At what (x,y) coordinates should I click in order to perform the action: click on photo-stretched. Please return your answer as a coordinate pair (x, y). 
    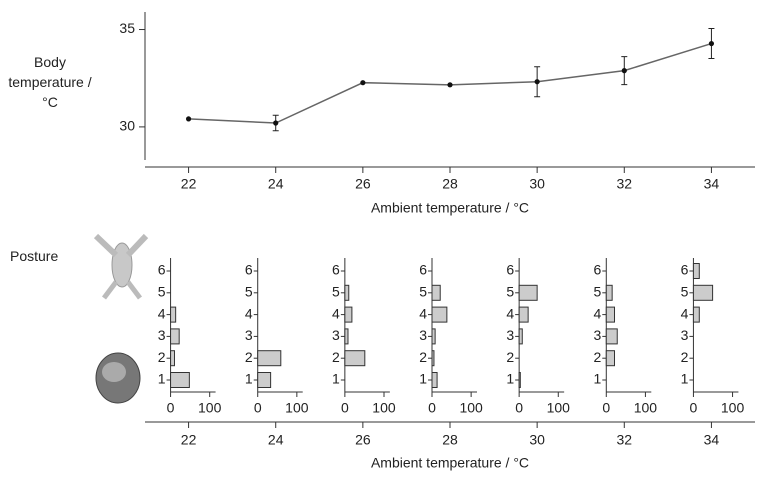
    Looking at the image, I should click on (121, 266).